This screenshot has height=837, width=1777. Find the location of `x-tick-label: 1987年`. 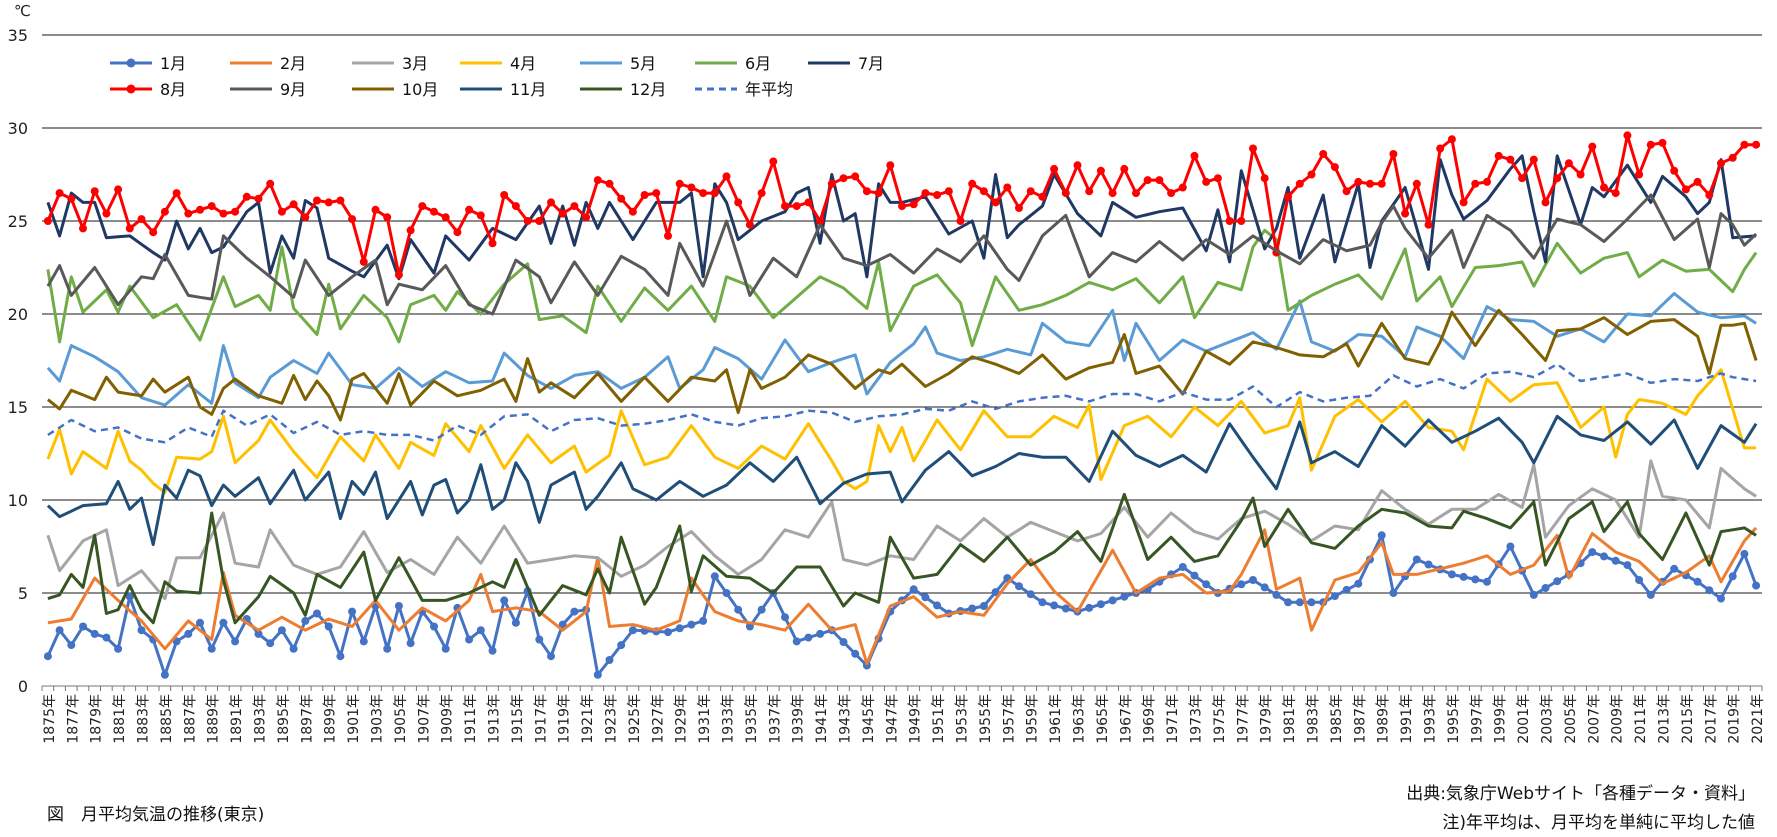

x-tick-label: 1987年 is located at coordinates (1360, 719).